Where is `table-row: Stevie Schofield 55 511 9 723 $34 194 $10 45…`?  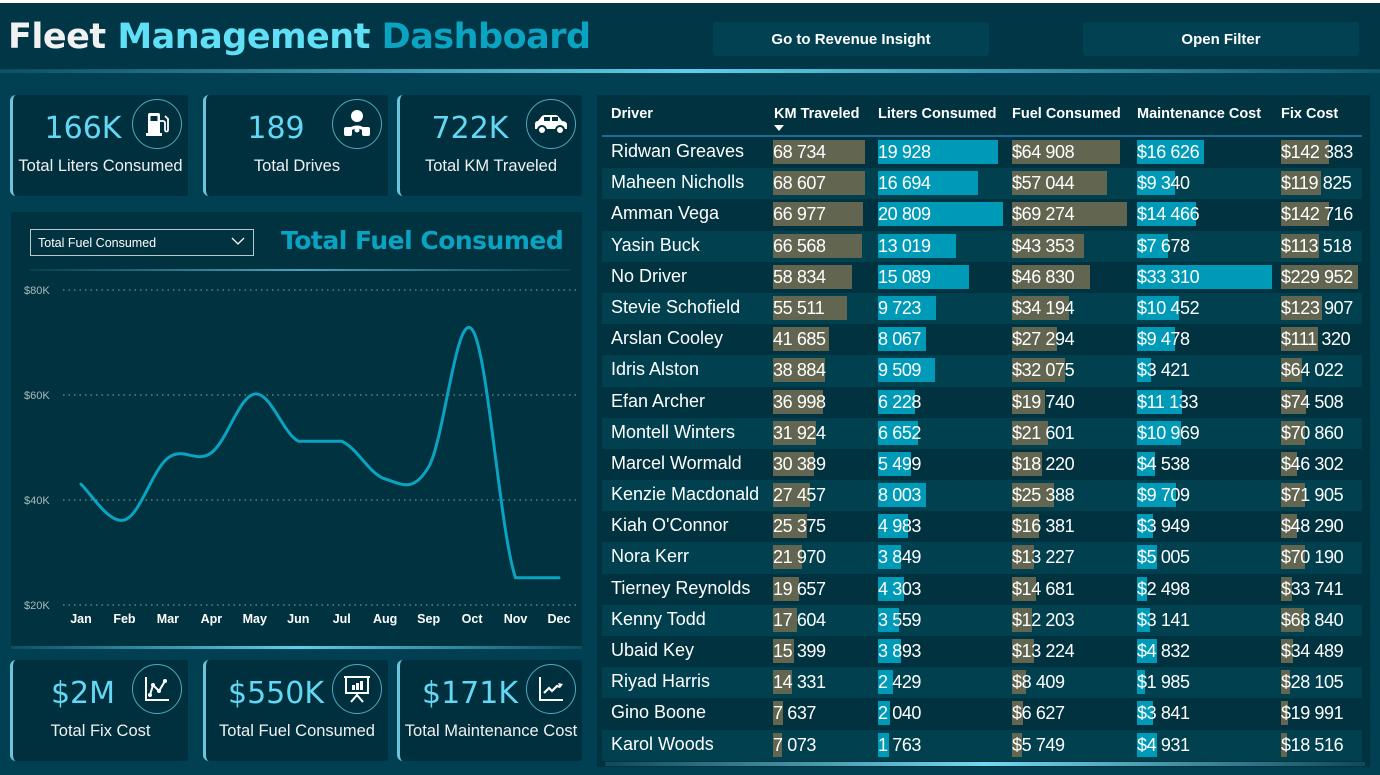
table-row: Stevie Schofield 55 511 9 723 $34 194 $10 45… is located at coordinates (982, 308).